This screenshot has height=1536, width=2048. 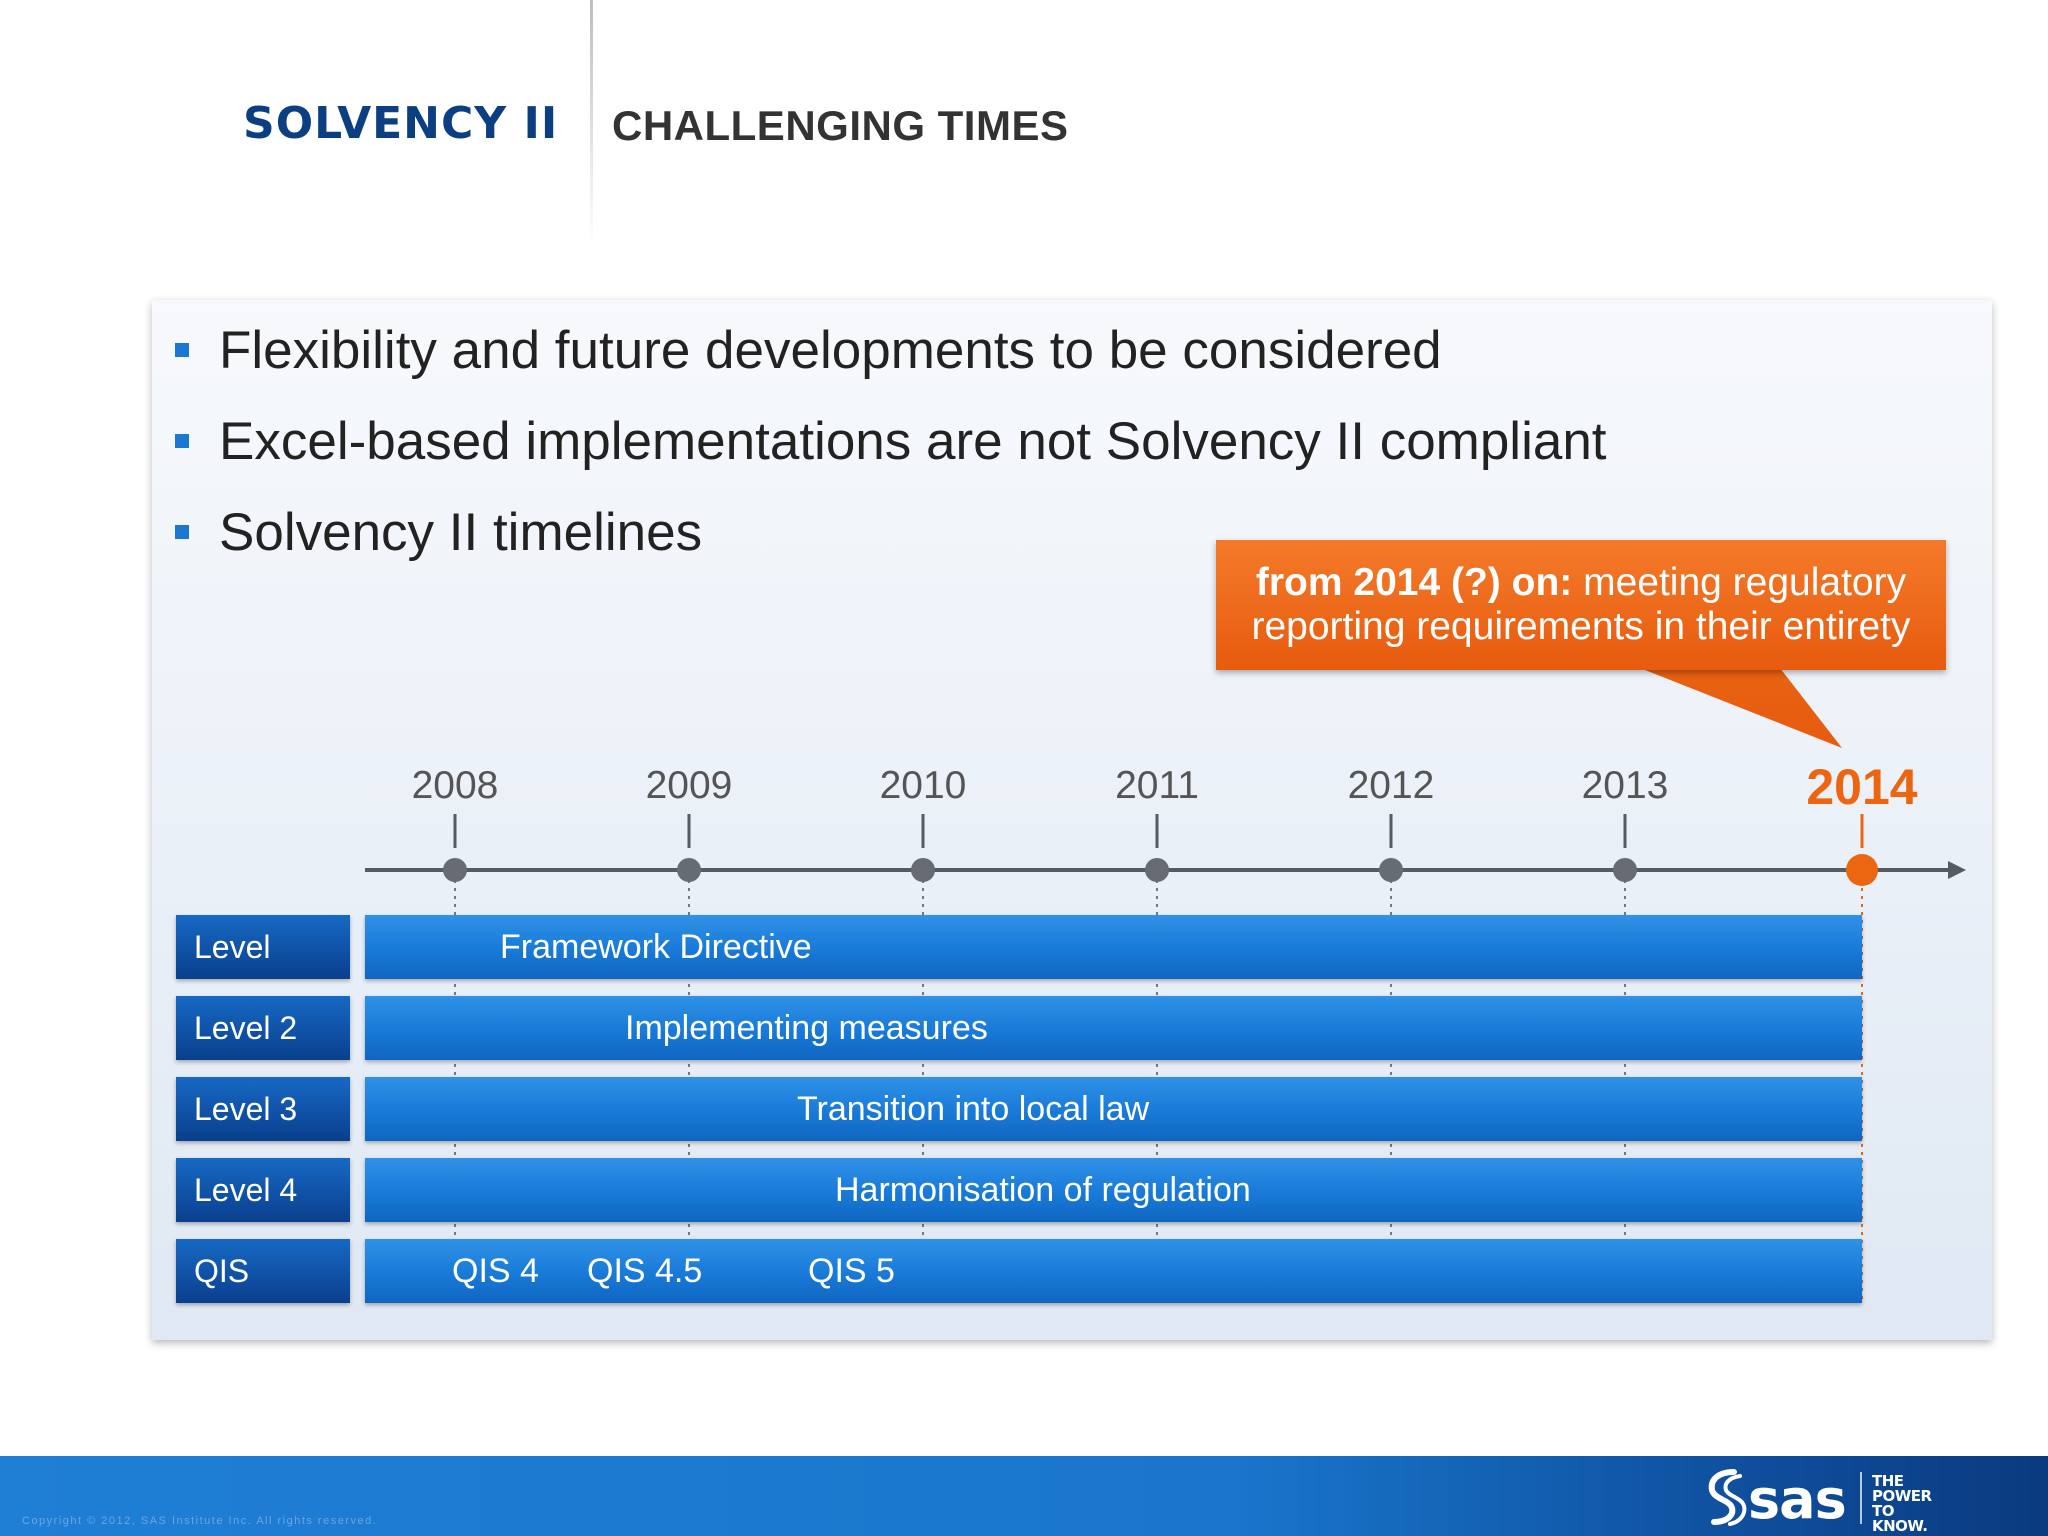 I want to click on tagline-line: POWER, so click(x=1902, y=1496).